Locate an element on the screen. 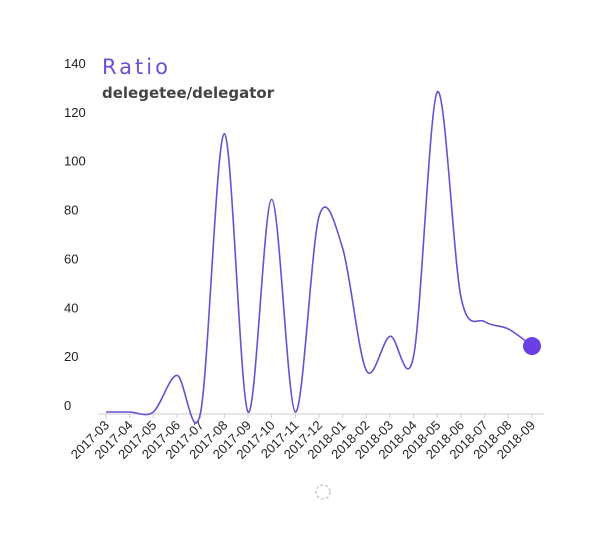 Image resolution: width=602 pixels, height=553 pixels. y-tick-label: 20 is located at coordinates (71, 356).